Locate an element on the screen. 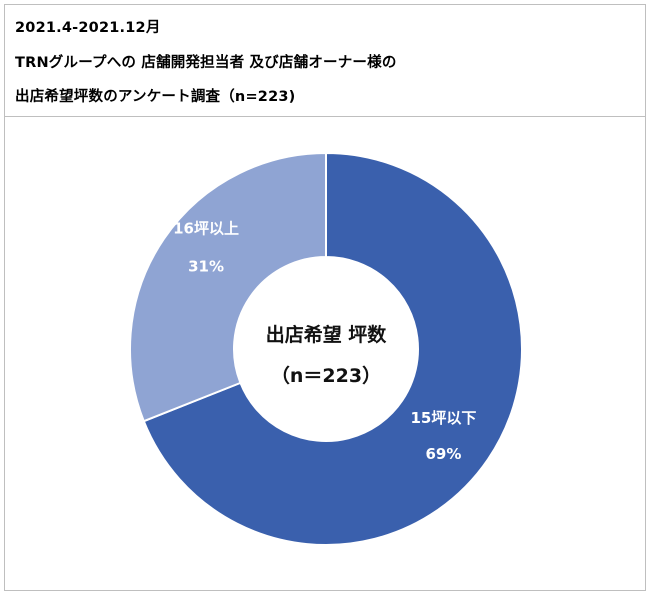  center-label-title: 出店希望 坪数 is located at coordinates (327, 334).